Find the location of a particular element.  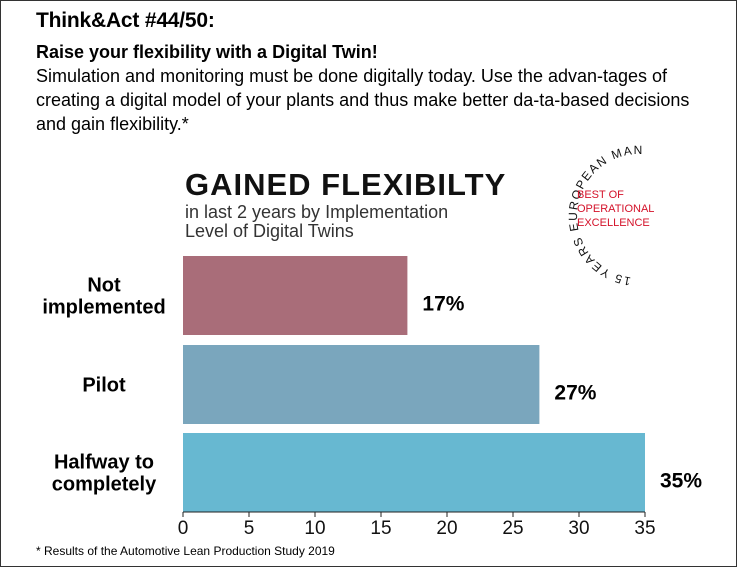

x-tick-label: 0 is located at coordinates (183, 528).